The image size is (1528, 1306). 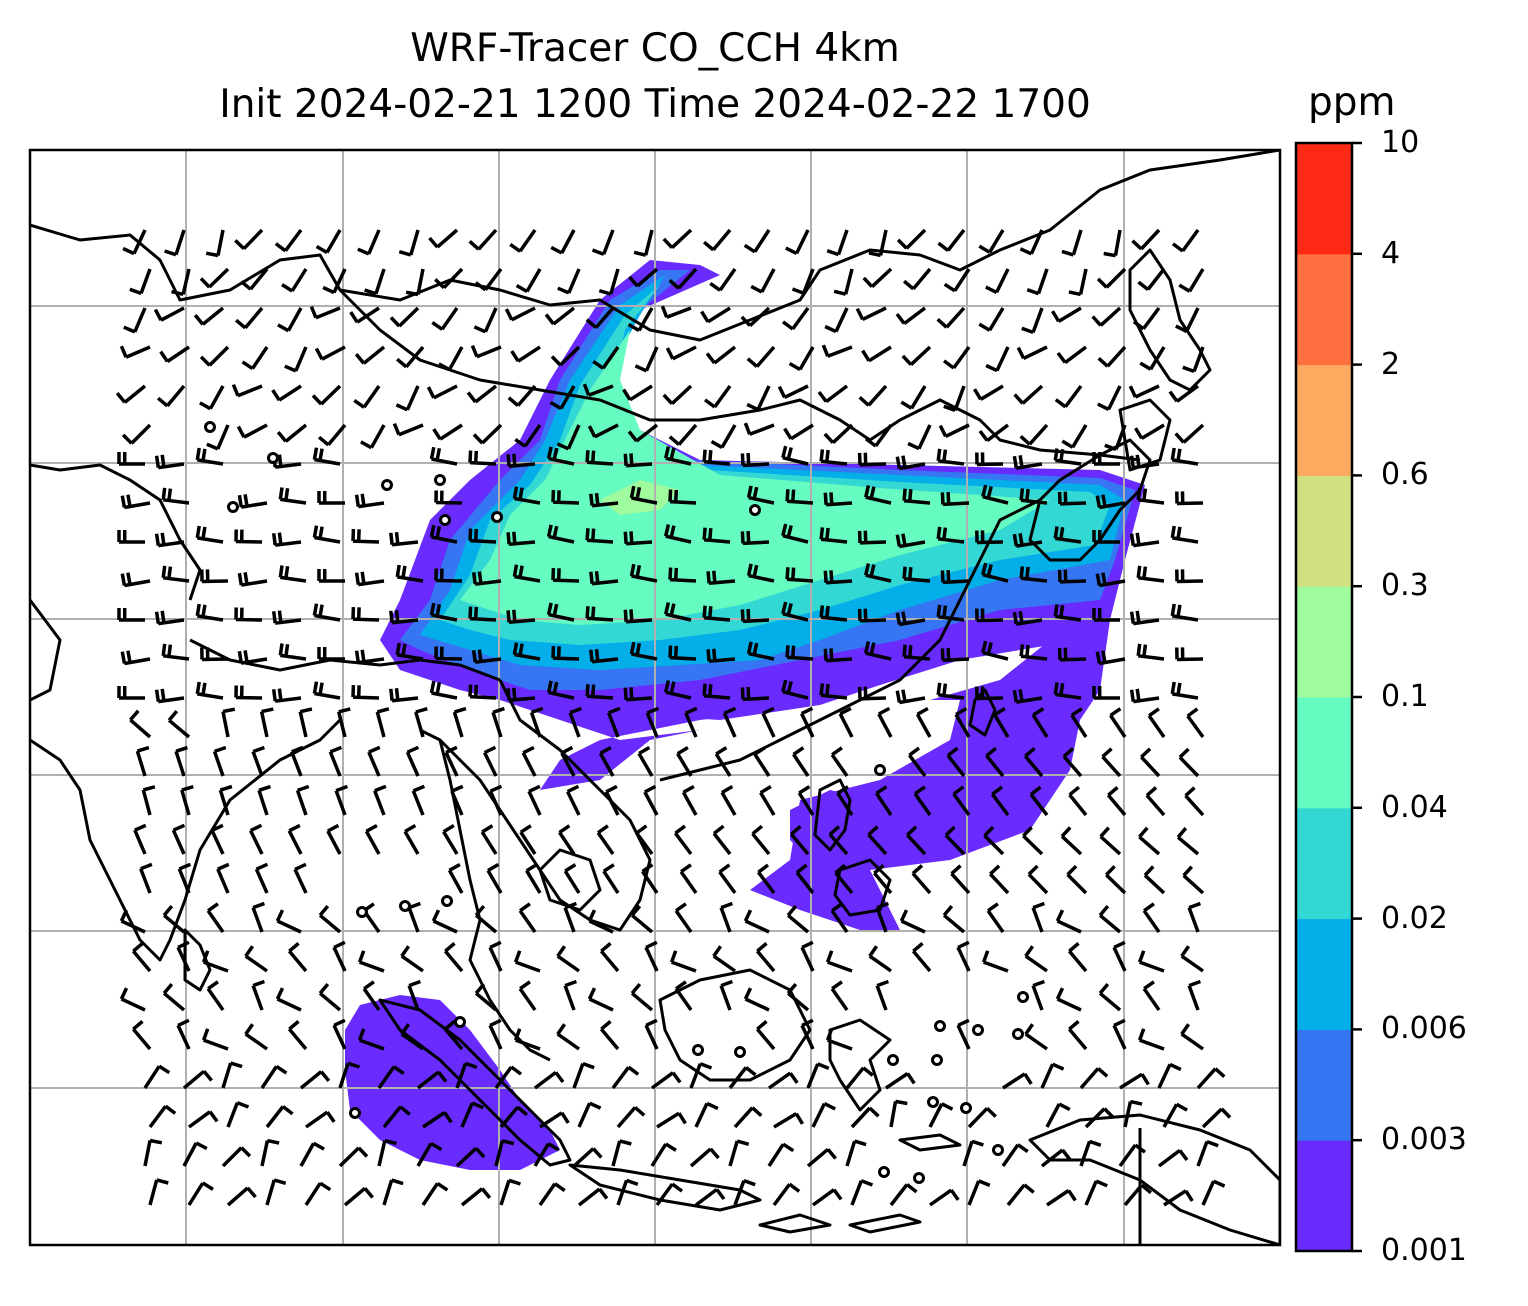 What do you see at coordinates (1414, 918) in the screenshot?
I see `colorbar-tick-label: 0.02` at bounding box center [1414, 918].